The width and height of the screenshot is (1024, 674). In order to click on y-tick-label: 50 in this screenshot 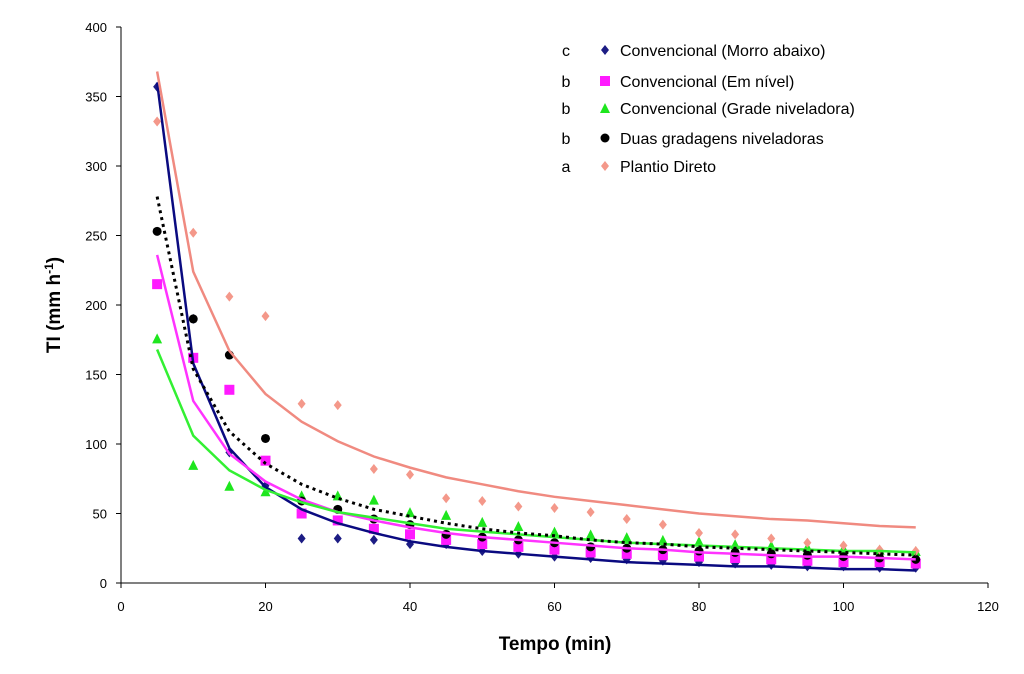, I will do `click(100, 514)`.